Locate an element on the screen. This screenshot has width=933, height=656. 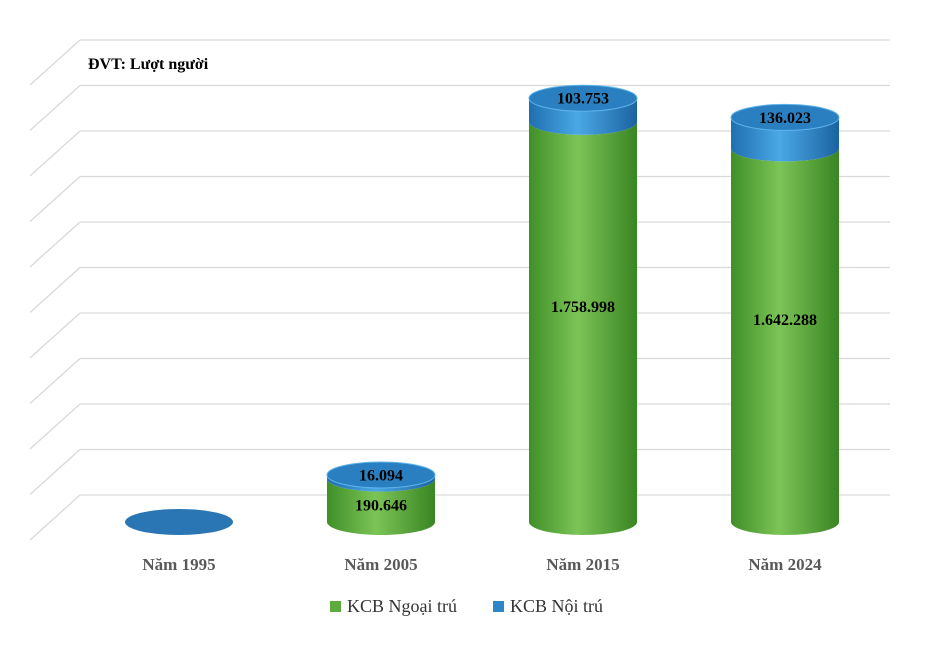
bar-group: 103.753 1.758.998 is located at coordinates (583, 310).